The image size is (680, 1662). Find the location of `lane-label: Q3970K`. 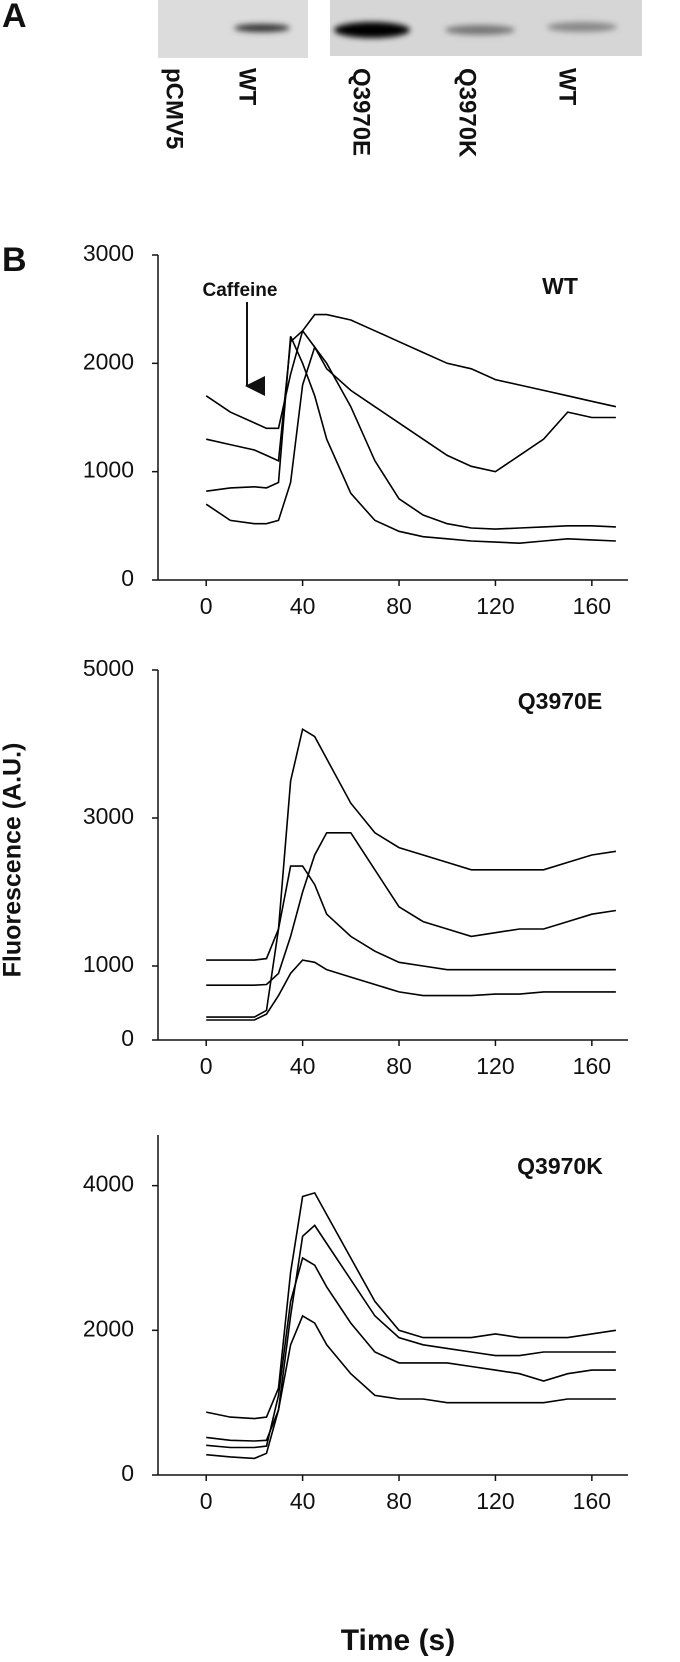

lane-label: Q3970K is located at coordinates (467, 113).